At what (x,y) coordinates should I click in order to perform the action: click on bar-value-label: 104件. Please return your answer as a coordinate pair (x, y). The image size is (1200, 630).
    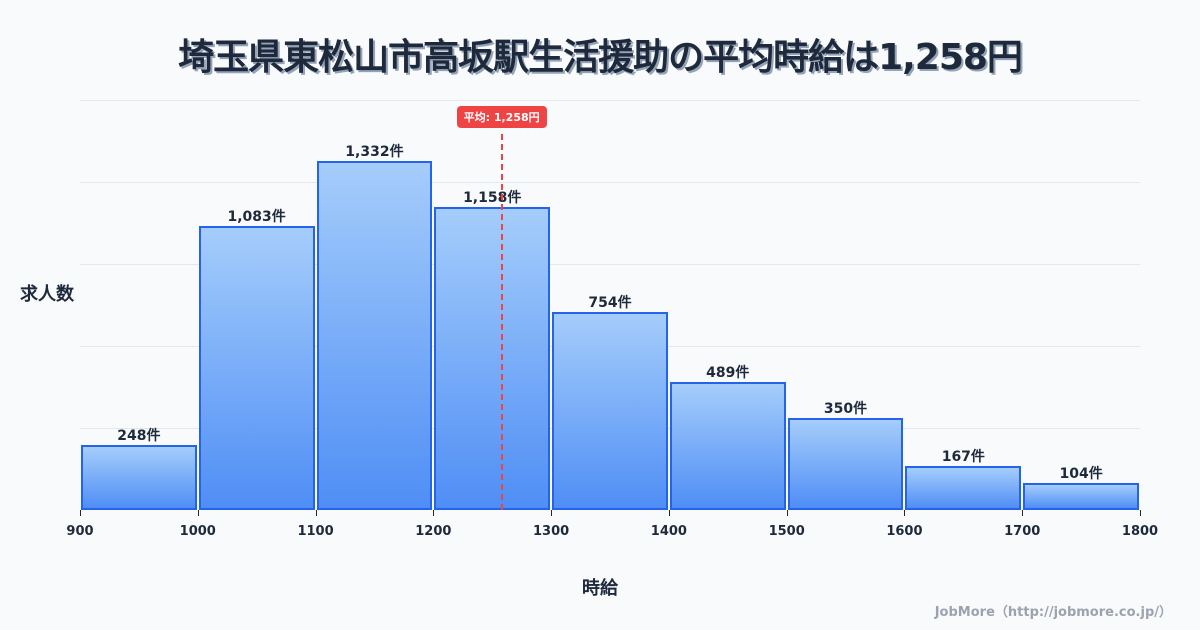
    Looking at the image, I should click on (1081, 473).